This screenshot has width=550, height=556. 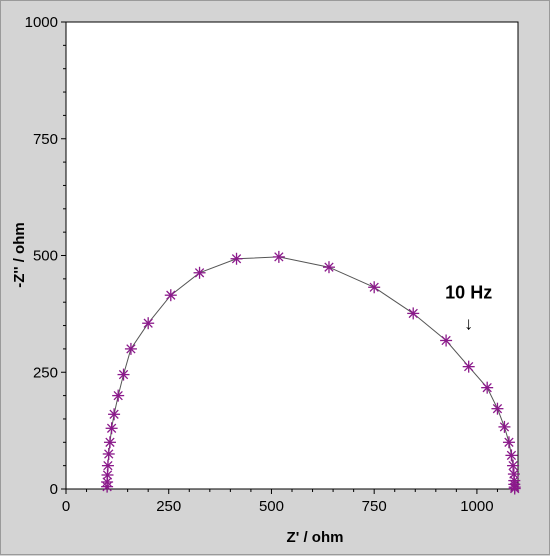 What do you see at coordinates (45, 139) in the screenshot?
I see `y-tick-label: 750` at bounding box center [45, 139].